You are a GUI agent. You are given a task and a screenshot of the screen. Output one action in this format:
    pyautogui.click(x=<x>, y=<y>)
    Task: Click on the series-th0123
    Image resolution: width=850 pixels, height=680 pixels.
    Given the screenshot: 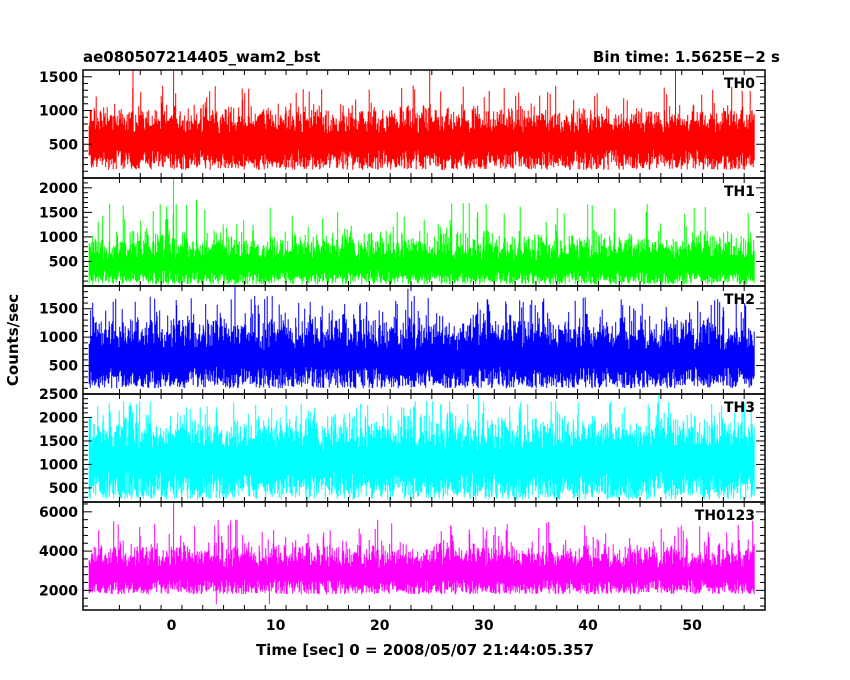 What is the action you would take?
    pyautogui.click(x=421, y=553)
    